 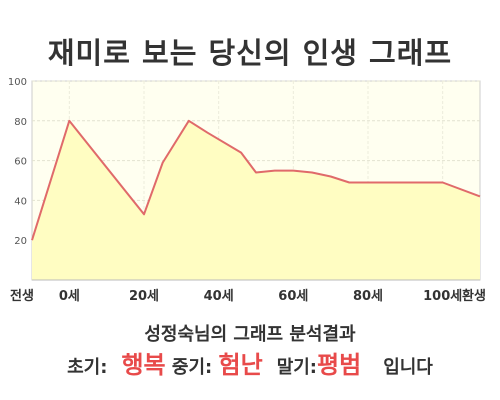 I want to click on analysis-summary: 초기: 행복 중기: 험난 말기:평범 입니다, so click(x=250, y=362).